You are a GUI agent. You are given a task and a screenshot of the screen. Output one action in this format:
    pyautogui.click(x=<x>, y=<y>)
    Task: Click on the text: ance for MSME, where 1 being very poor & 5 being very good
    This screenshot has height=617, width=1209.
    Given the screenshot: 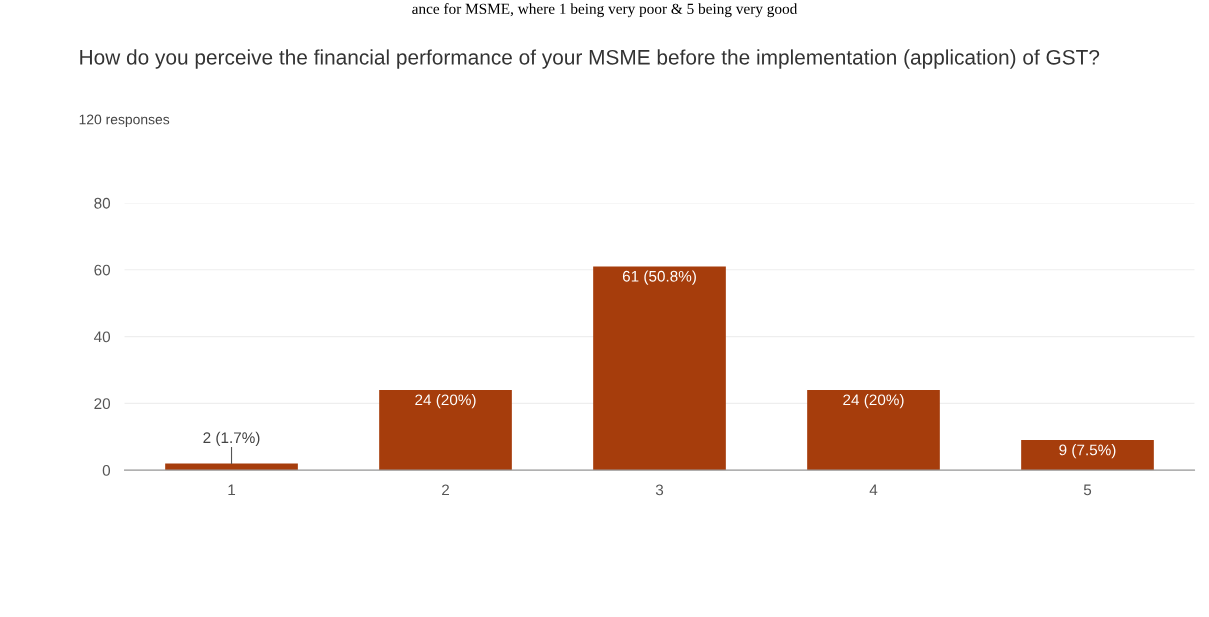 What is the action you would take?
    pyautogui.click(x=605, y=10)
    